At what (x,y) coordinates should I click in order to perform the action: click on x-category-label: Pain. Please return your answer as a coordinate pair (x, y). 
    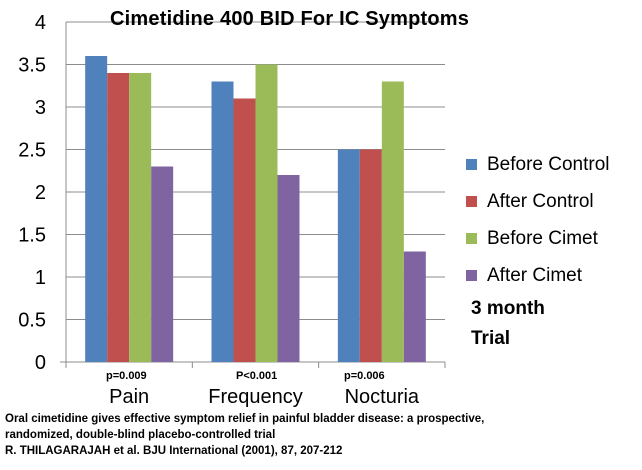
    Looking at the image, I should click on (129, 397).